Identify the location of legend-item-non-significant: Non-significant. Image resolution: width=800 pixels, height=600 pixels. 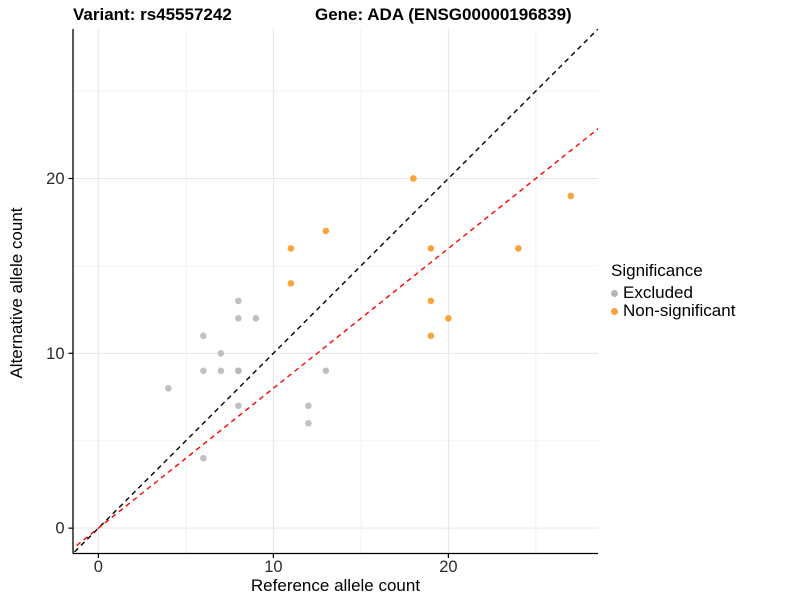
(673, 310).